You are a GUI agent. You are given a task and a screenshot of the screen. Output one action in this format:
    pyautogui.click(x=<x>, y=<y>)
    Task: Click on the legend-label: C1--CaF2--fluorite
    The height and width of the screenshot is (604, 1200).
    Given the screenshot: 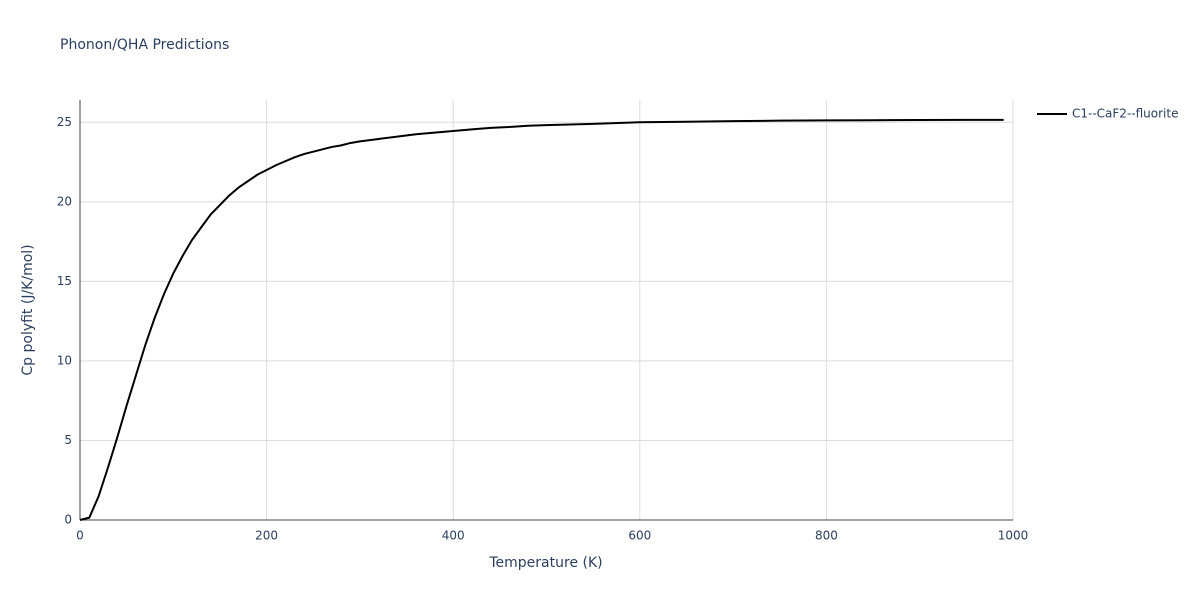 What is the action you would take?
    pyautogui.click(x=1125, y=114)
    